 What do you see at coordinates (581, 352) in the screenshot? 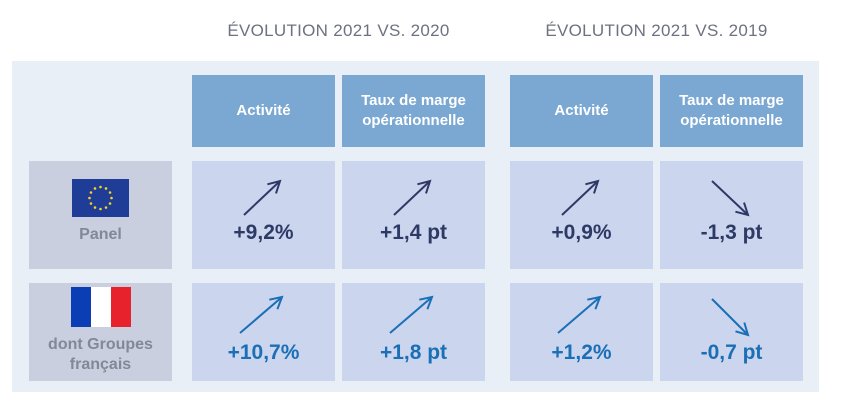
I see `value: +1,2%` at bounding box center [581, 352].